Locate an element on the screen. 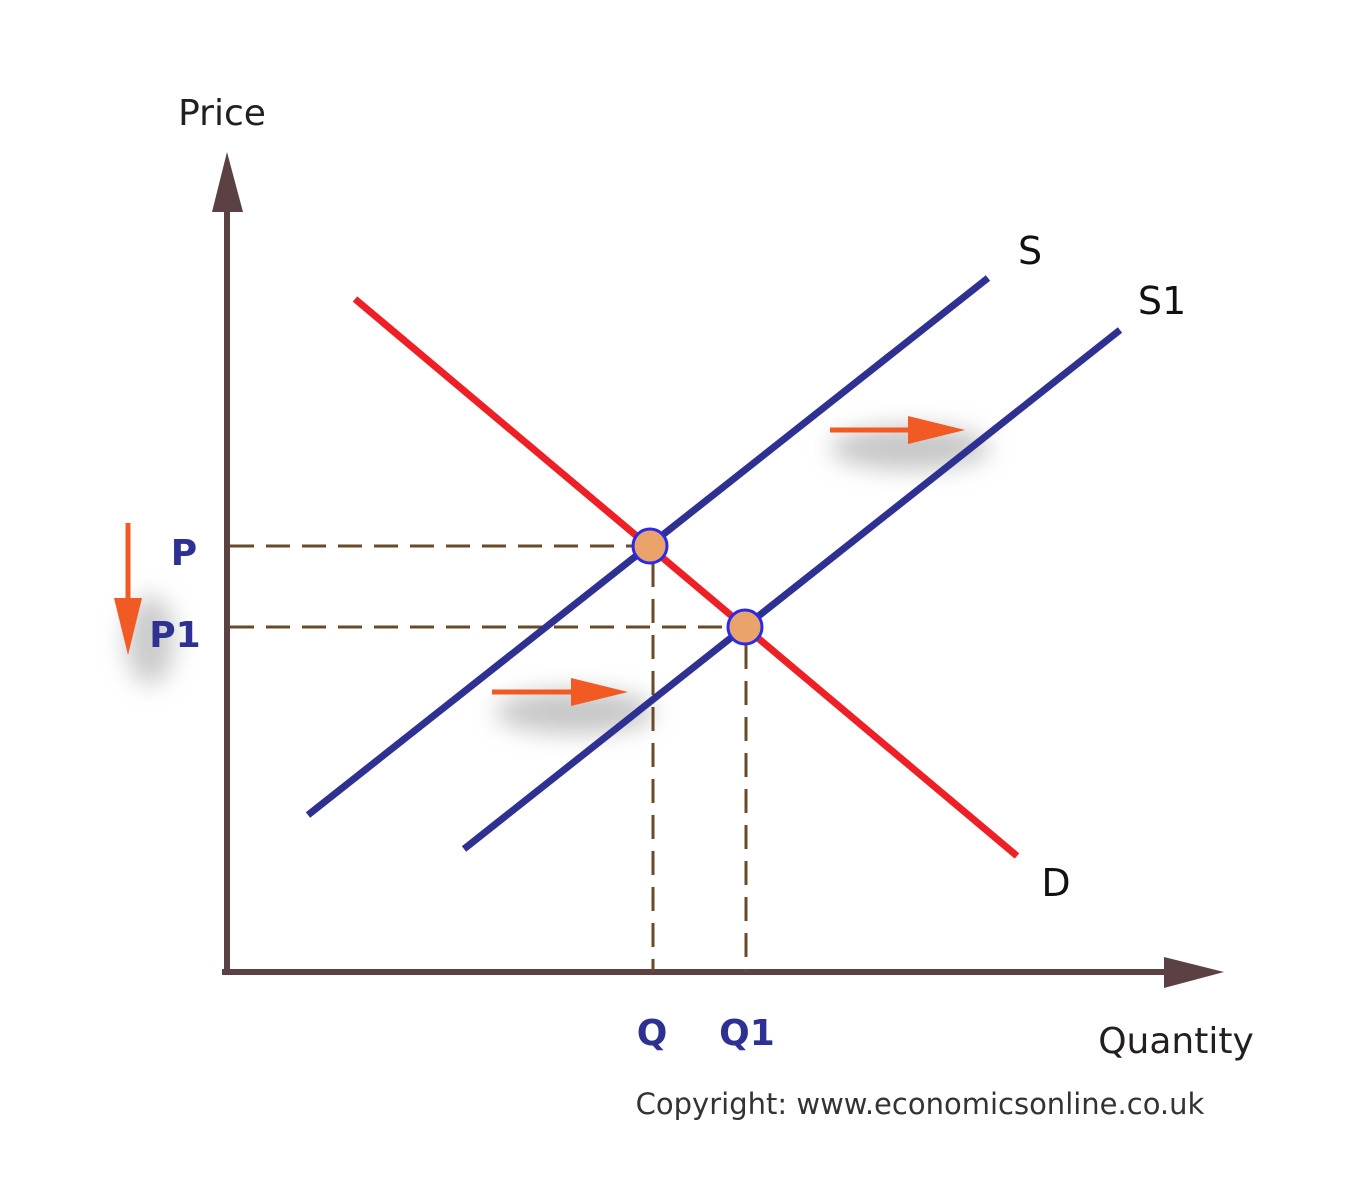 Image resolution: width=1348 pixels, height=1200 pixels. x-axis-title: Quantity is located at coordinates (1176, 1041).